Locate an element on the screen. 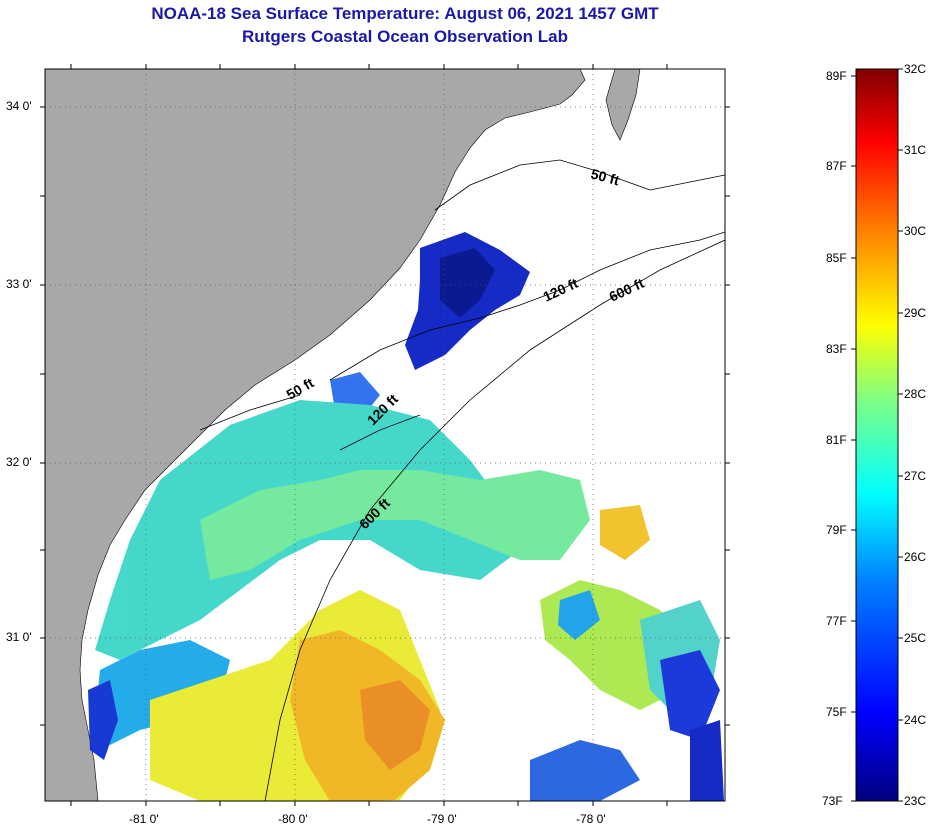 This screenshot has height=832, width=936. isobath-50ft-south is located at coordinates (250, 412).